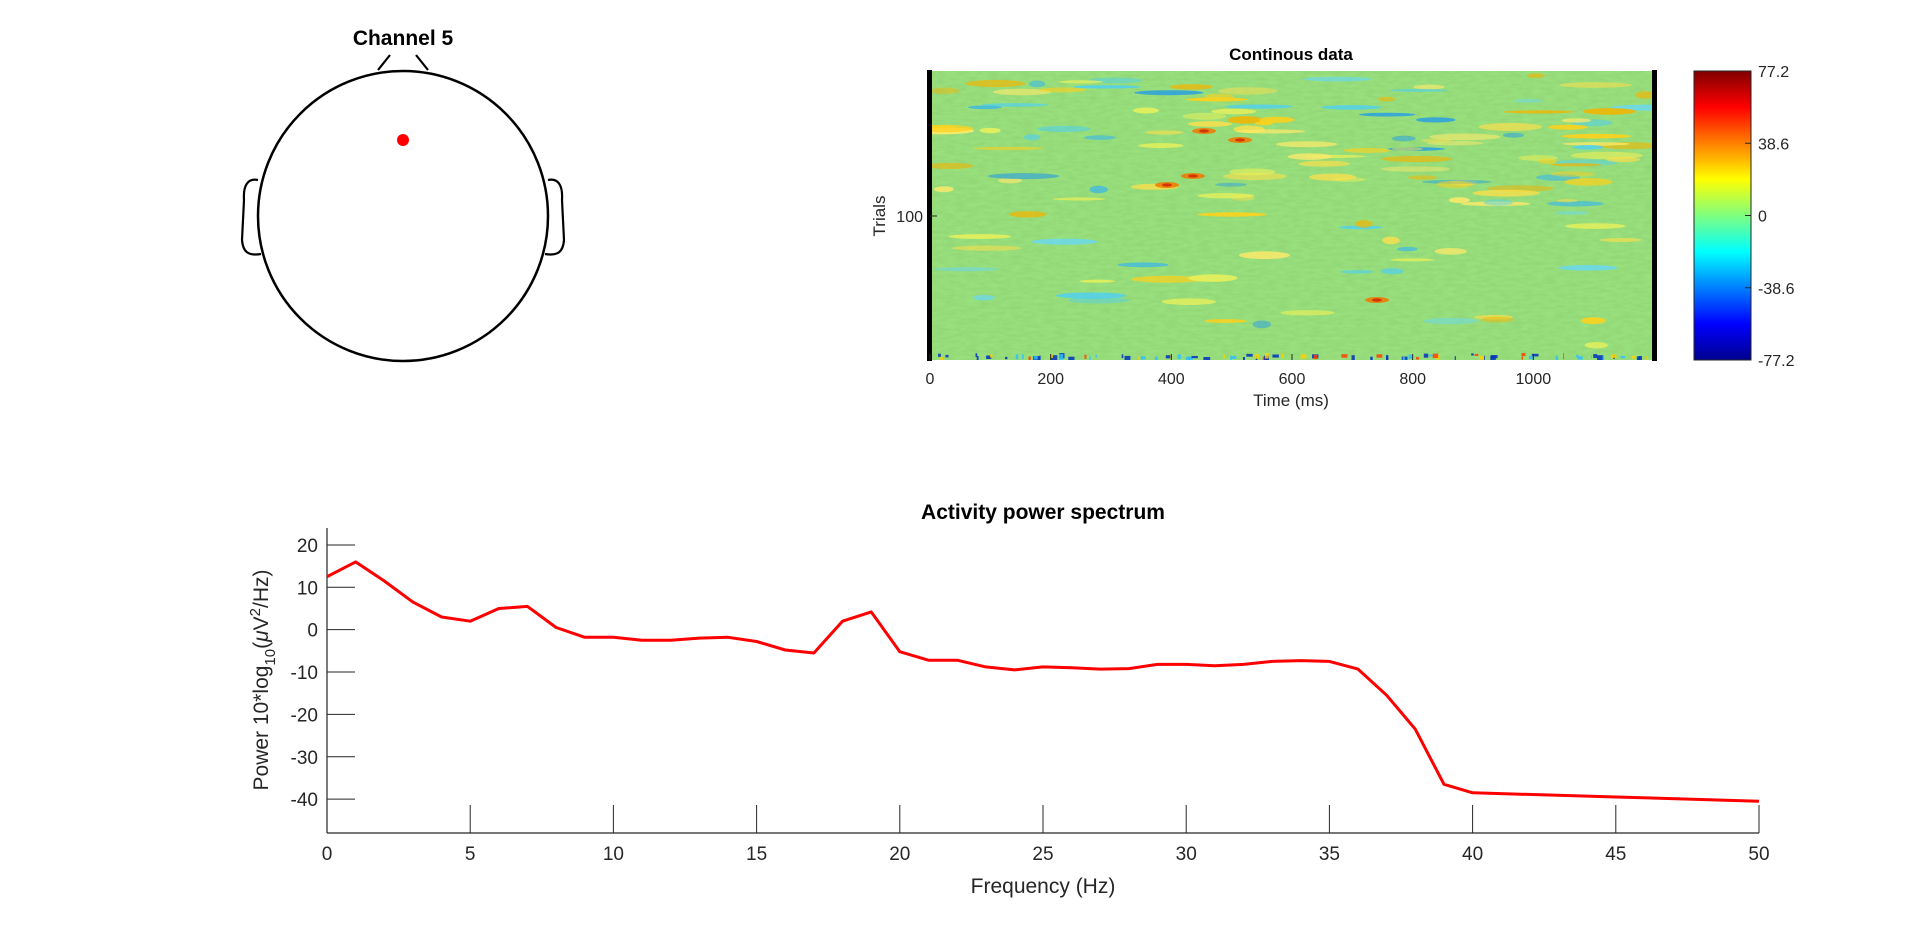 The width and height of the screenshot is (1920, 926). What do you see at coordinates (312, 631) in the screenshot?
I see `spectrum-y-tick-label: 0` at bounding box center [312, 631].